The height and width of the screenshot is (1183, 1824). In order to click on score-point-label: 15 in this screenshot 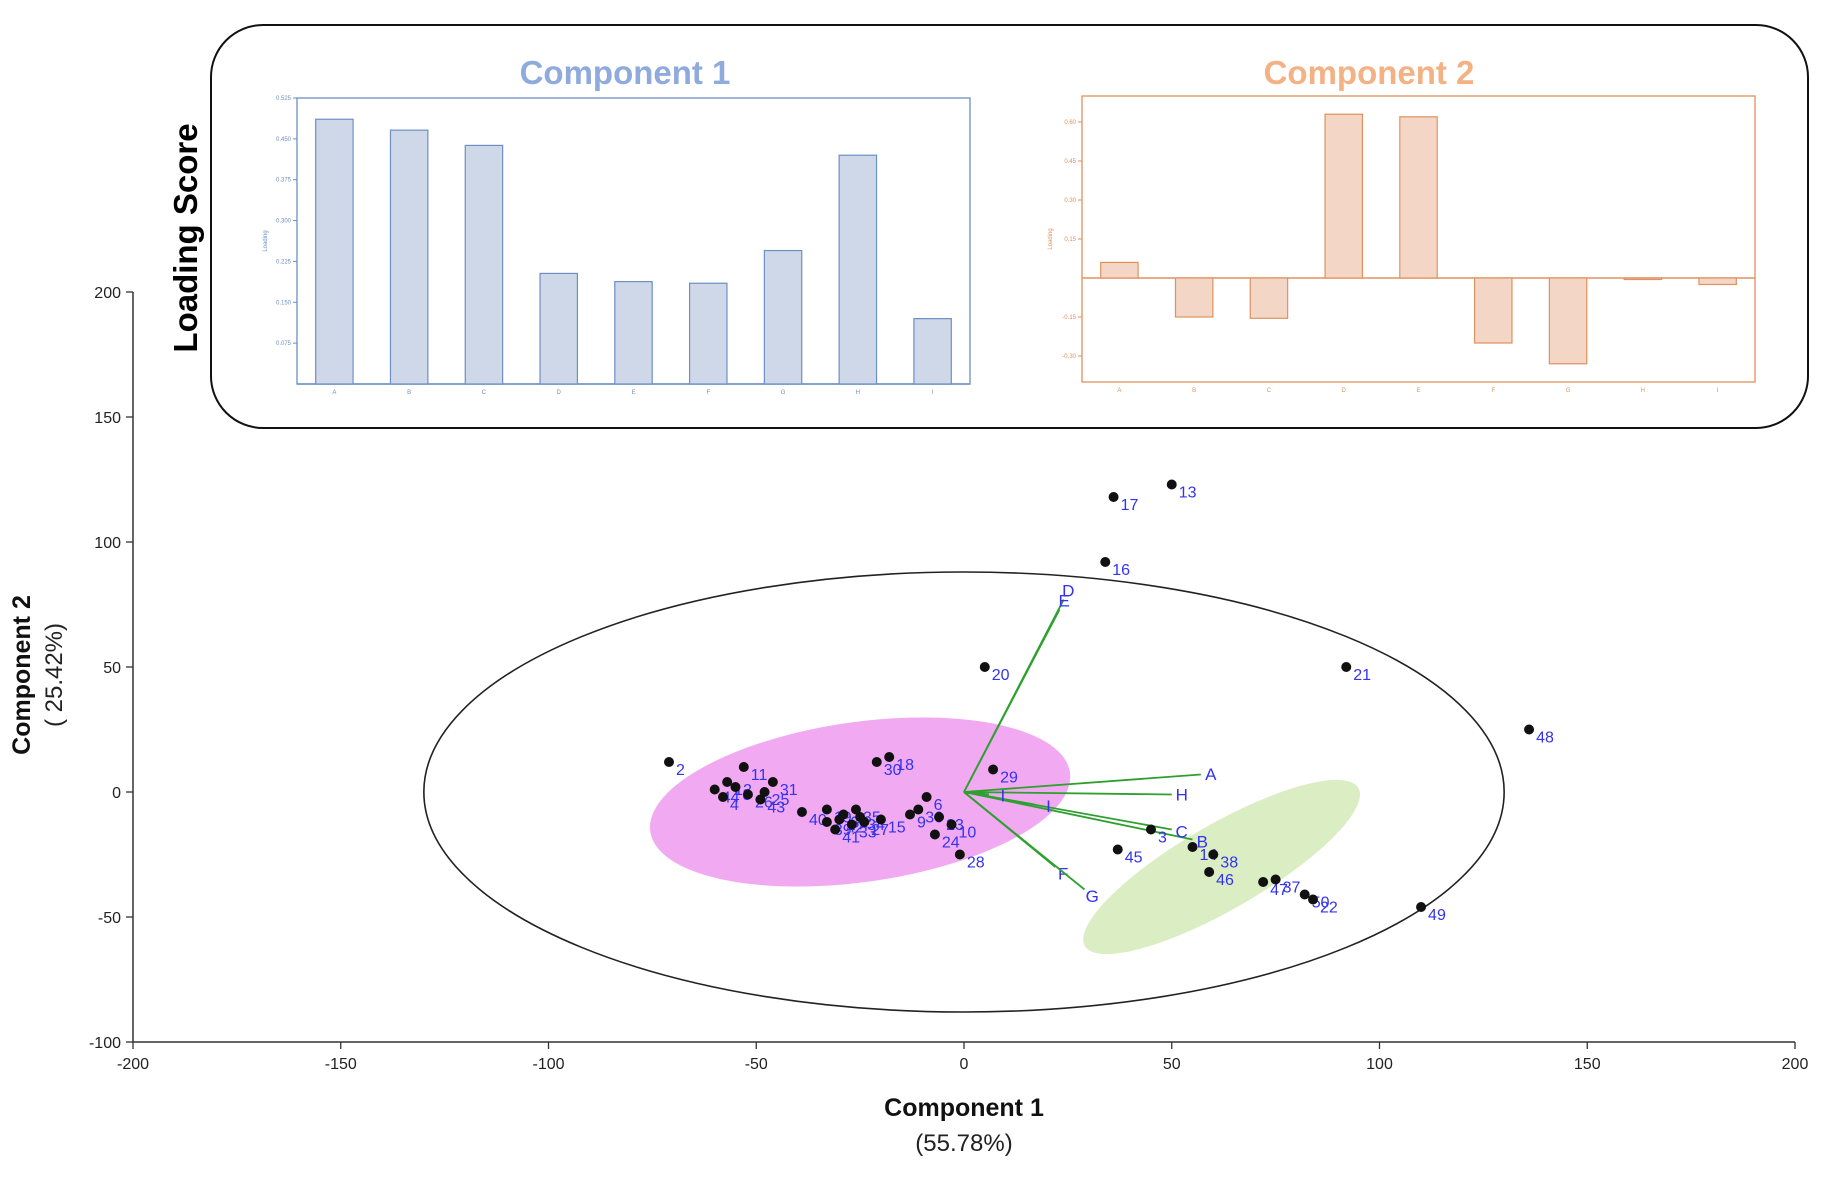, I will do `click(897, 828)`.